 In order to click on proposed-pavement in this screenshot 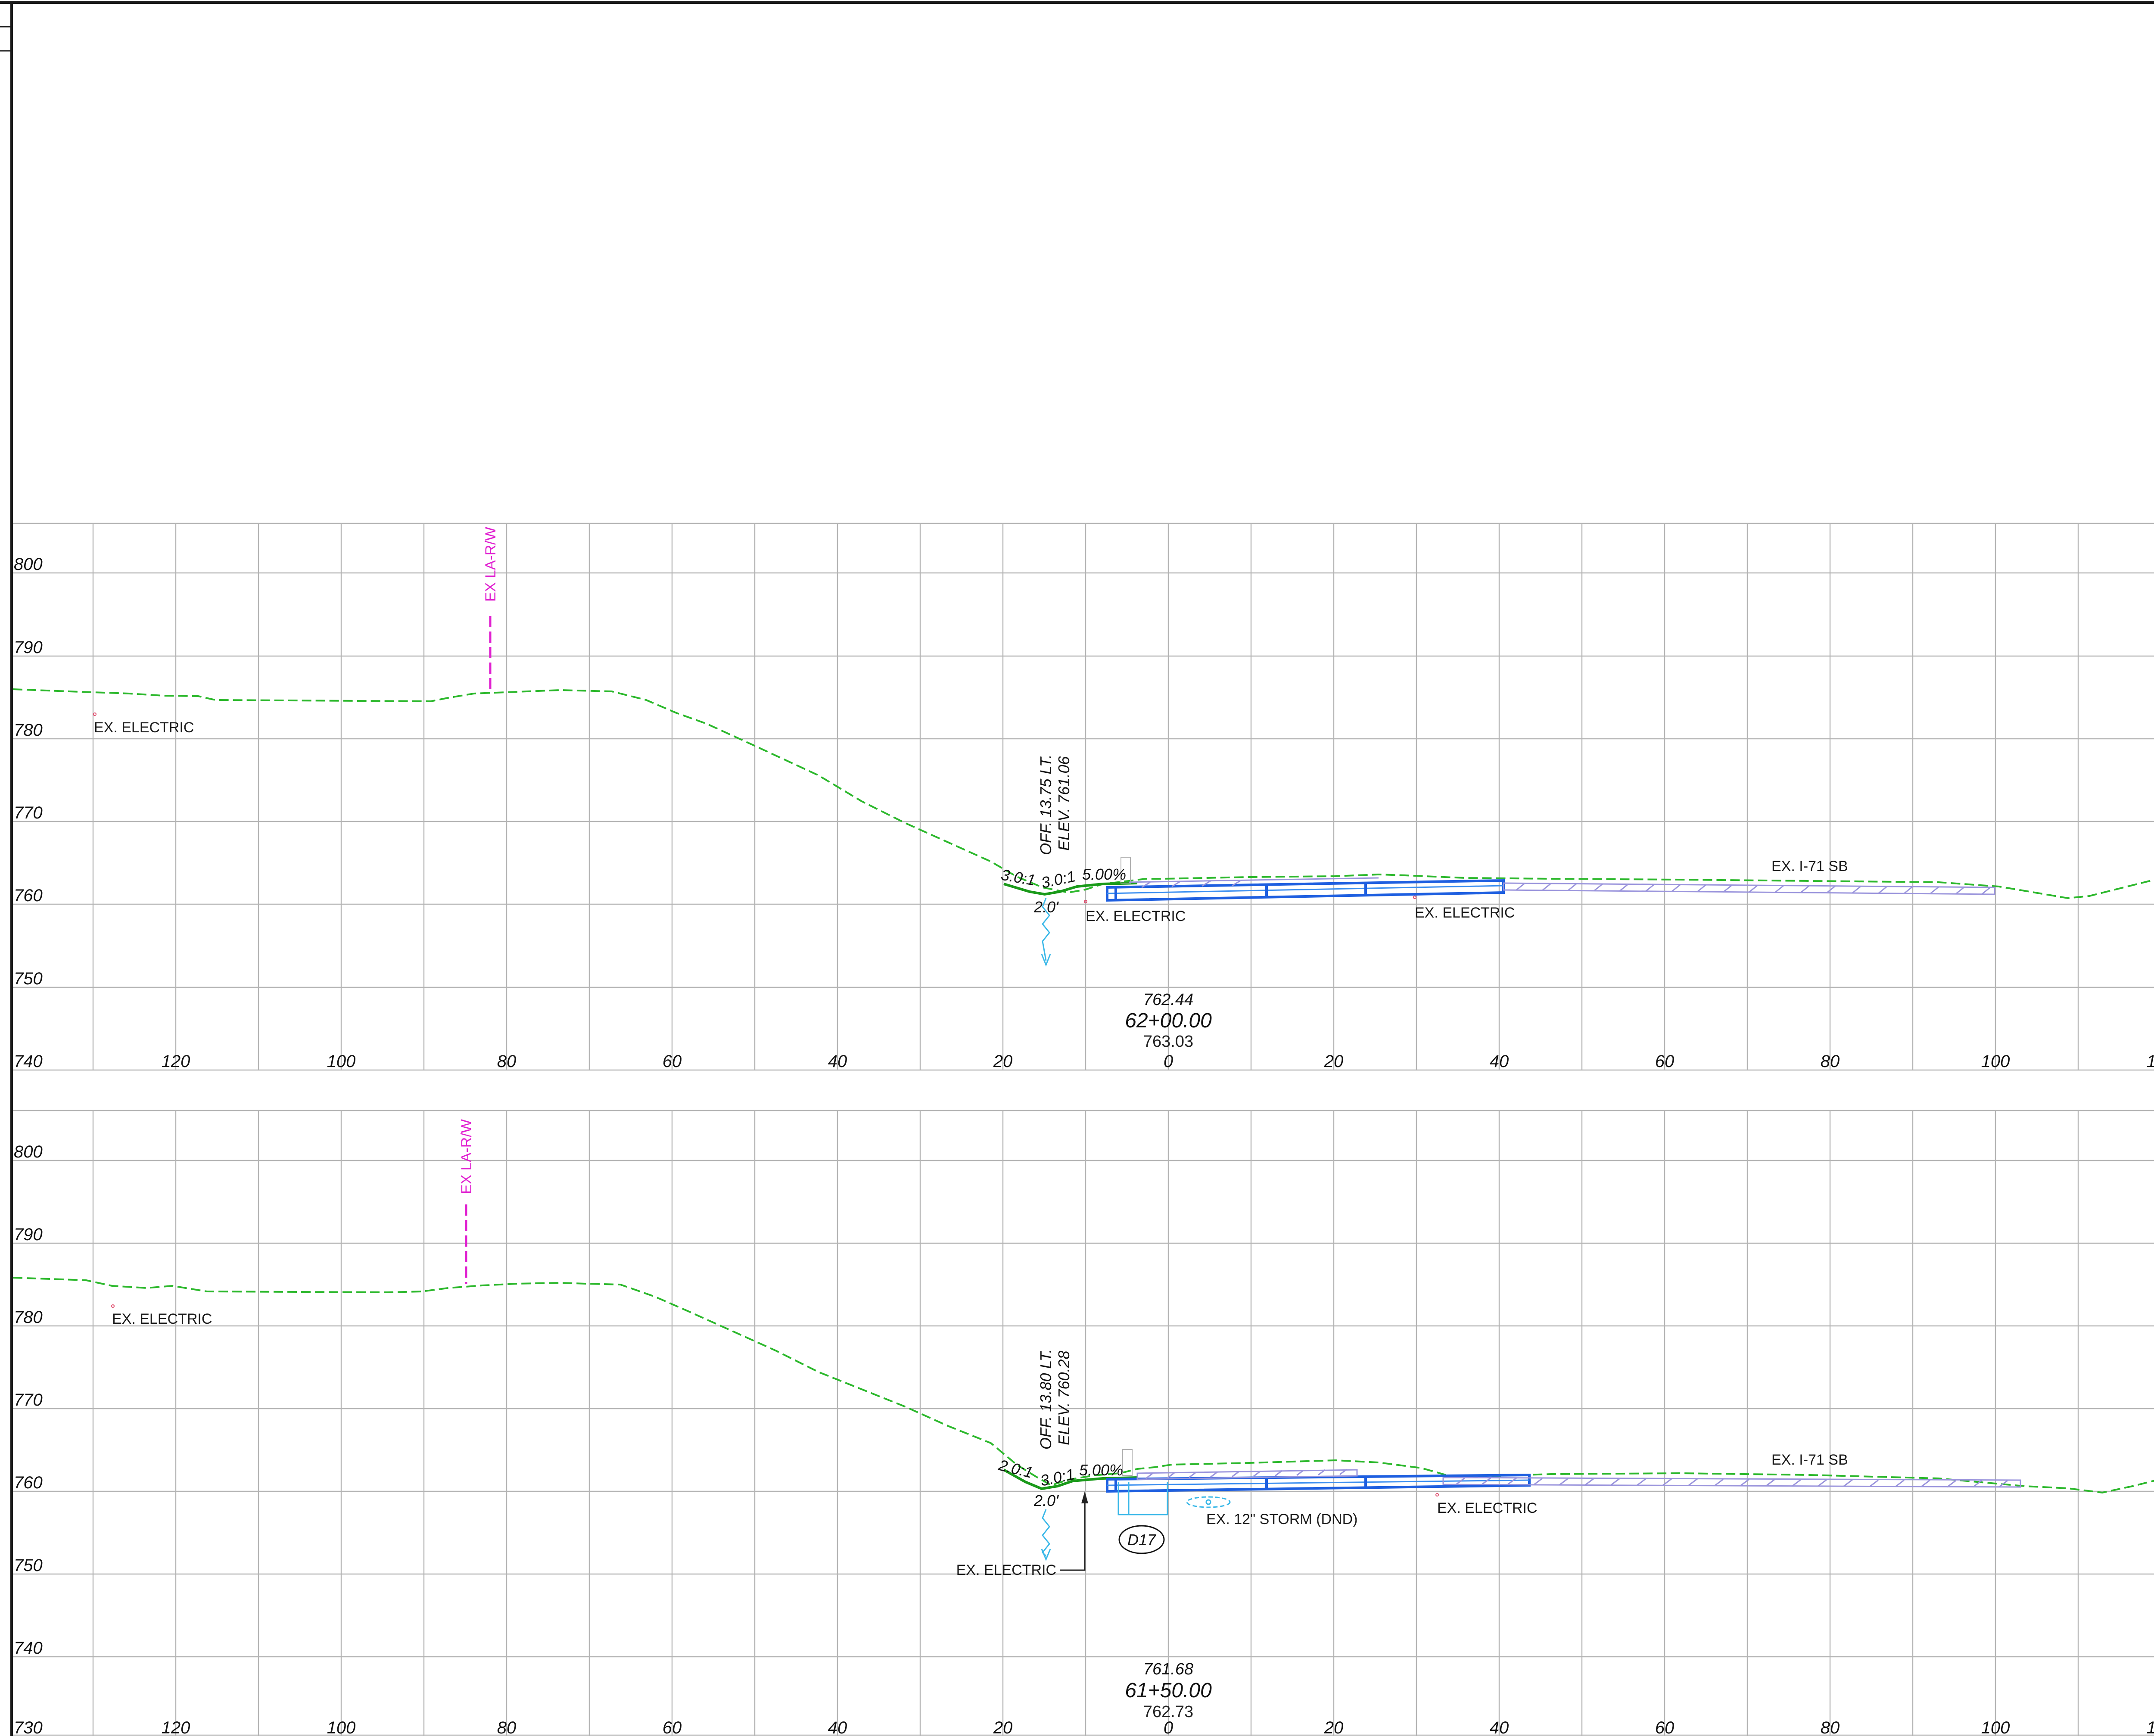, I will do `click(1305, 880)`.